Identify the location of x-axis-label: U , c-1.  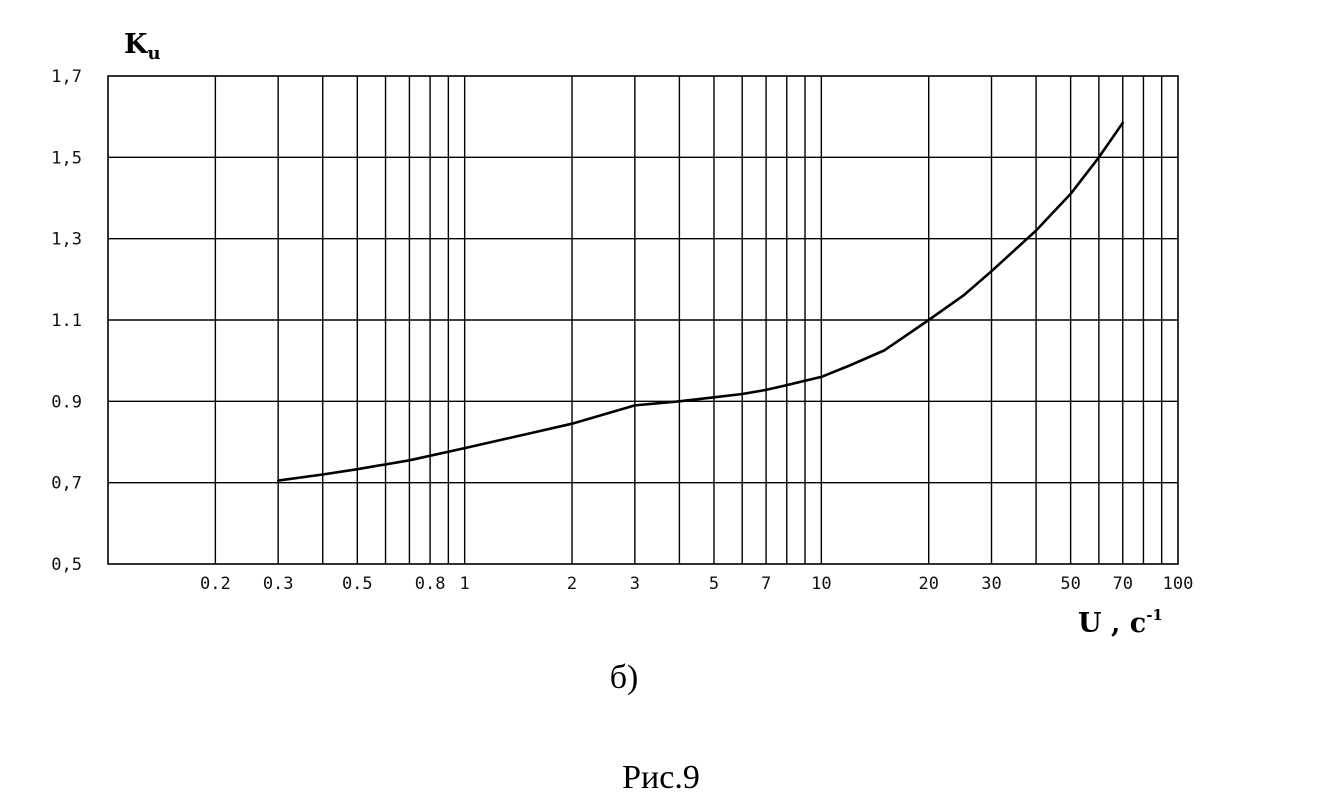
(1120, 622).